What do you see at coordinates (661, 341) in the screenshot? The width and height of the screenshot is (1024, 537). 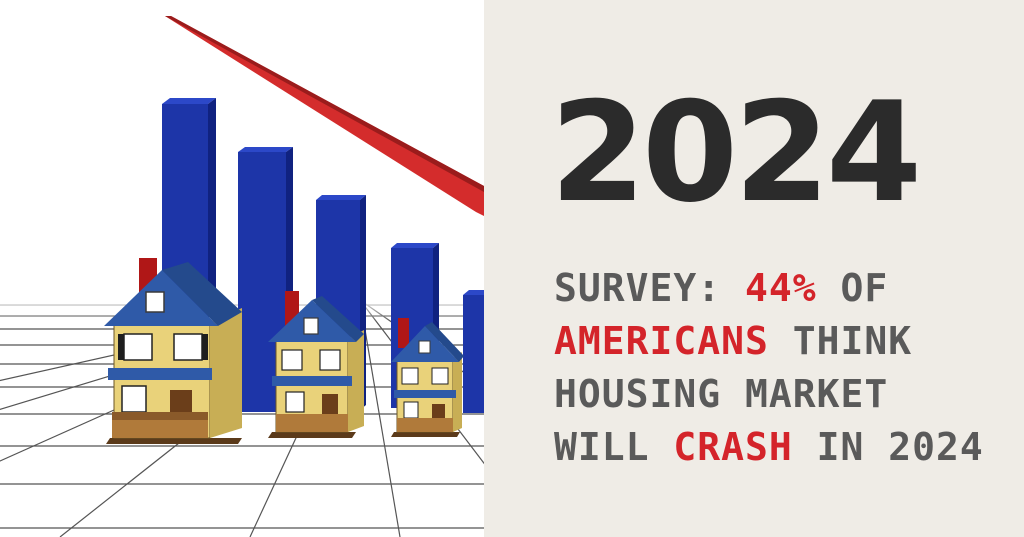 I see `highlight-americans: AMERICANS` at bounding box center [661, 341].